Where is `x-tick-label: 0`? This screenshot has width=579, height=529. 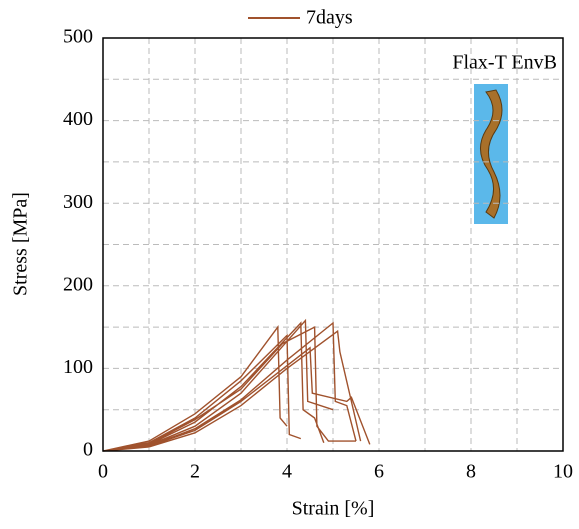 x-tick-label: 0 is located at coordinates (103, 472).